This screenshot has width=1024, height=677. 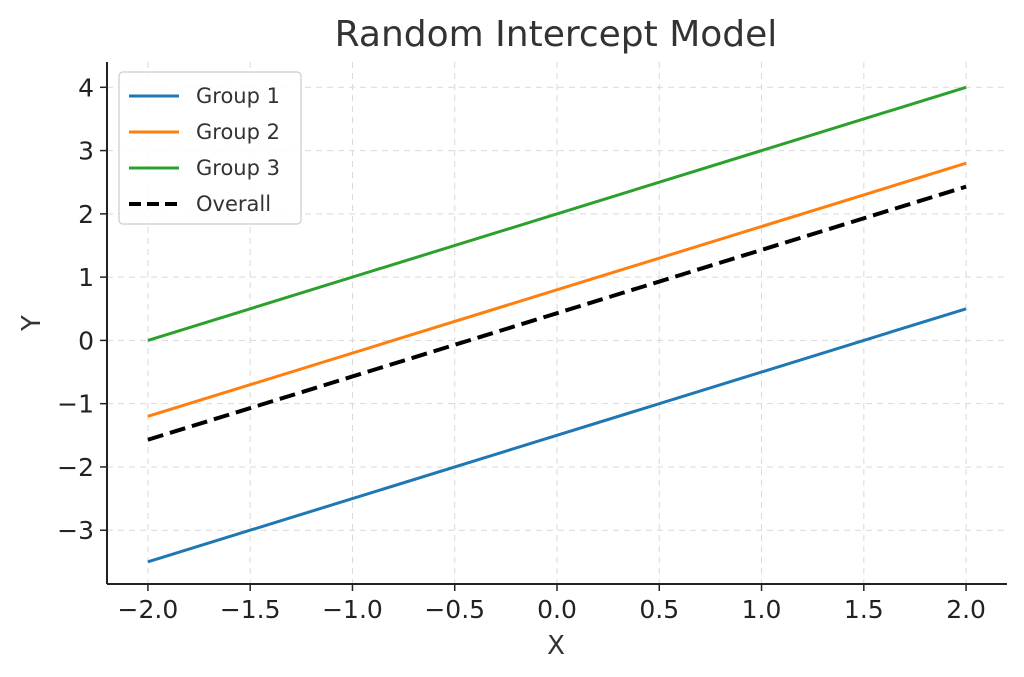 What do you see at coordinates (86, 340) in the screenshot?
I see `y-tick-label: 0` at bounding box center [86, 340].